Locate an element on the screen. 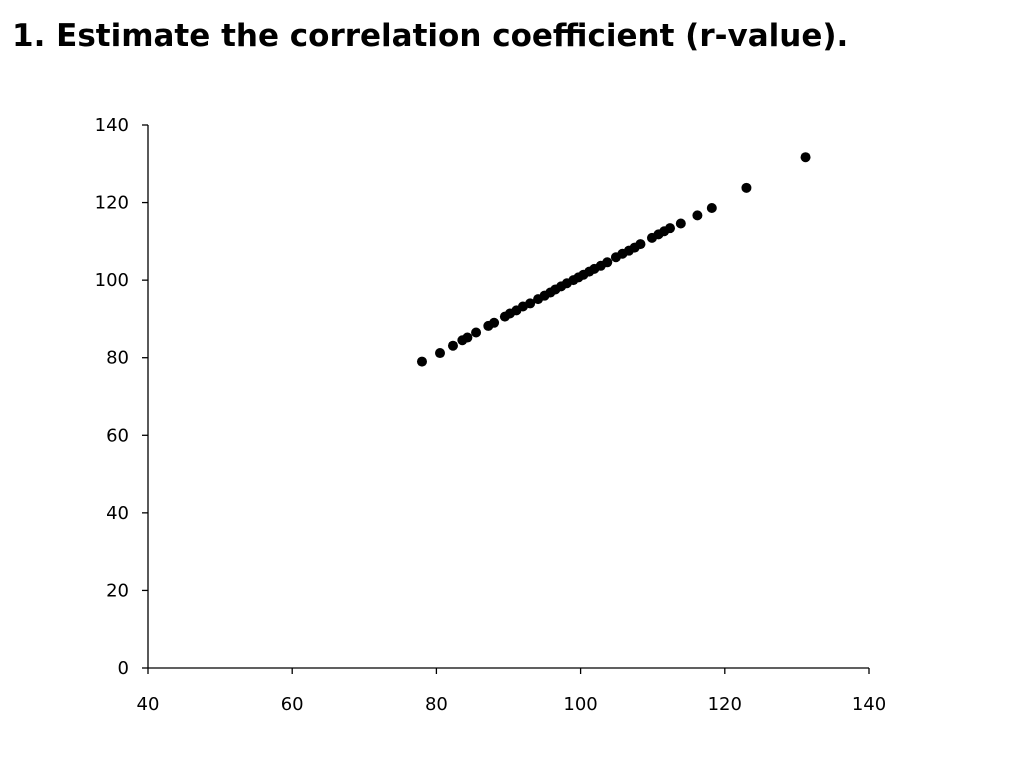 The image size is (1024, 768). y-tick-label: 120 is located at coordinates (112, 203).